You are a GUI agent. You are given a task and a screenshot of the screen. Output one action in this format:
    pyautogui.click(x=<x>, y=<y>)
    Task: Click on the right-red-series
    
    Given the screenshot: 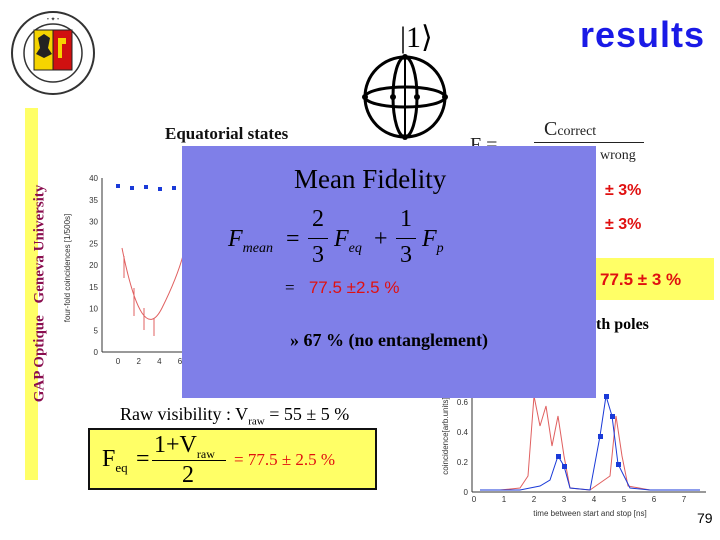 What is the action you would take?
    pyautogui.click(x=590, y=443)
    